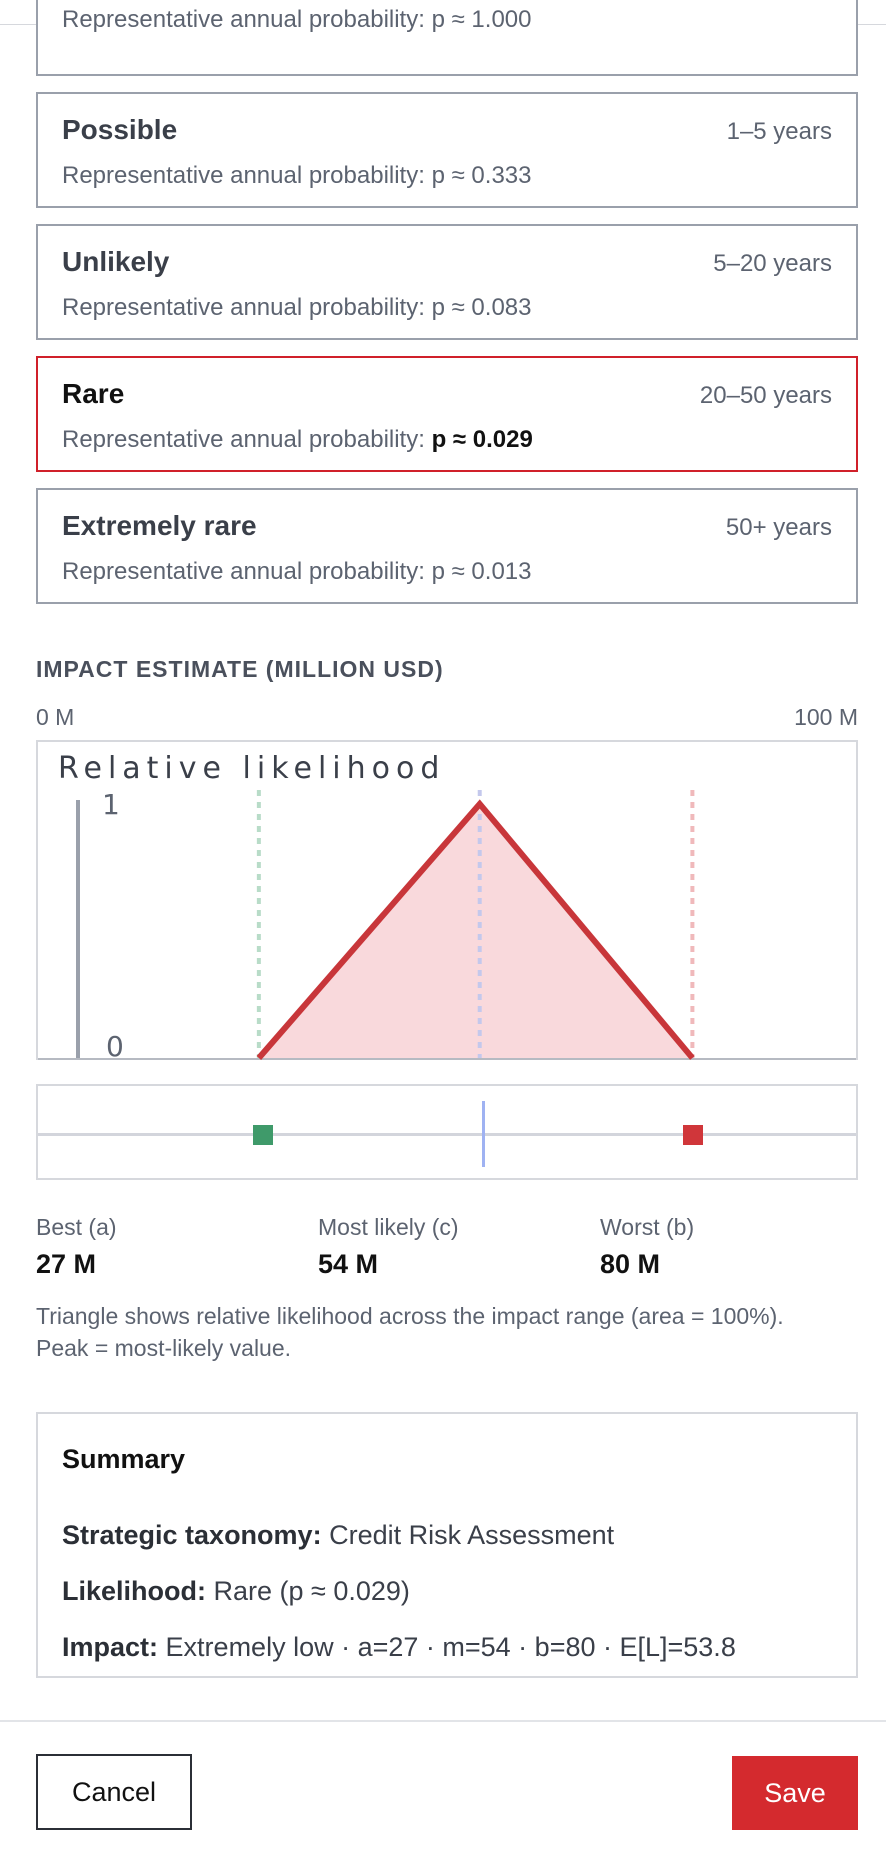  What do you see at coordinates (483, 1134) in the screenshot?
I see `most-likely-handle` at bounding box center [483, 1134].